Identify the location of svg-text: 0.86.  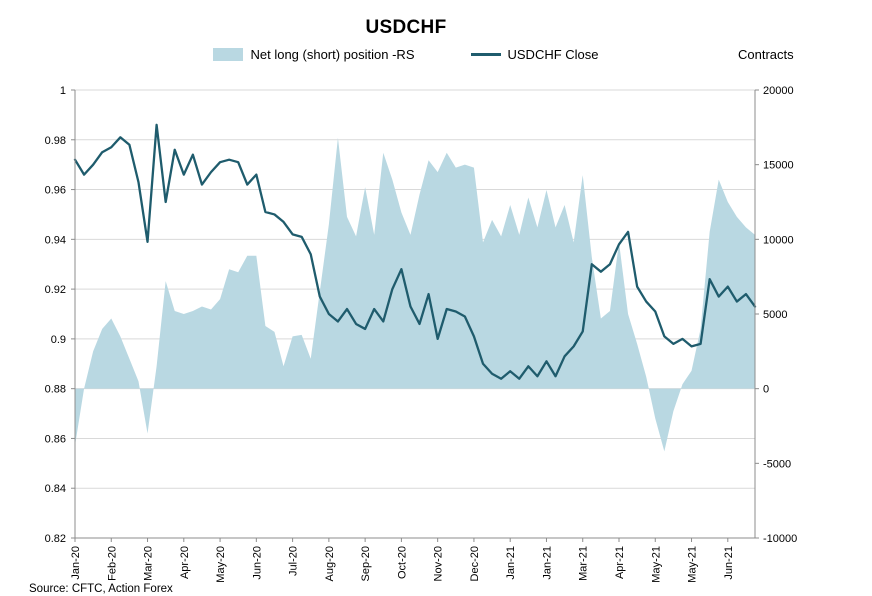
(55, 439).